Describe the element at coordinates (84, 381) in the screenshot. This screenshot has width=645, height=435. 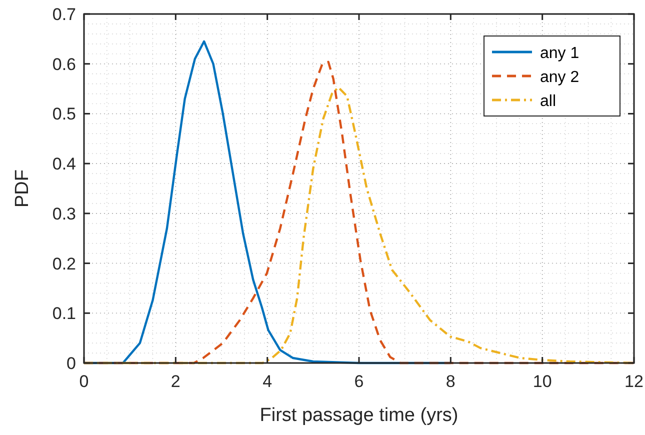
I see `x-tick-label: 0` at that location.